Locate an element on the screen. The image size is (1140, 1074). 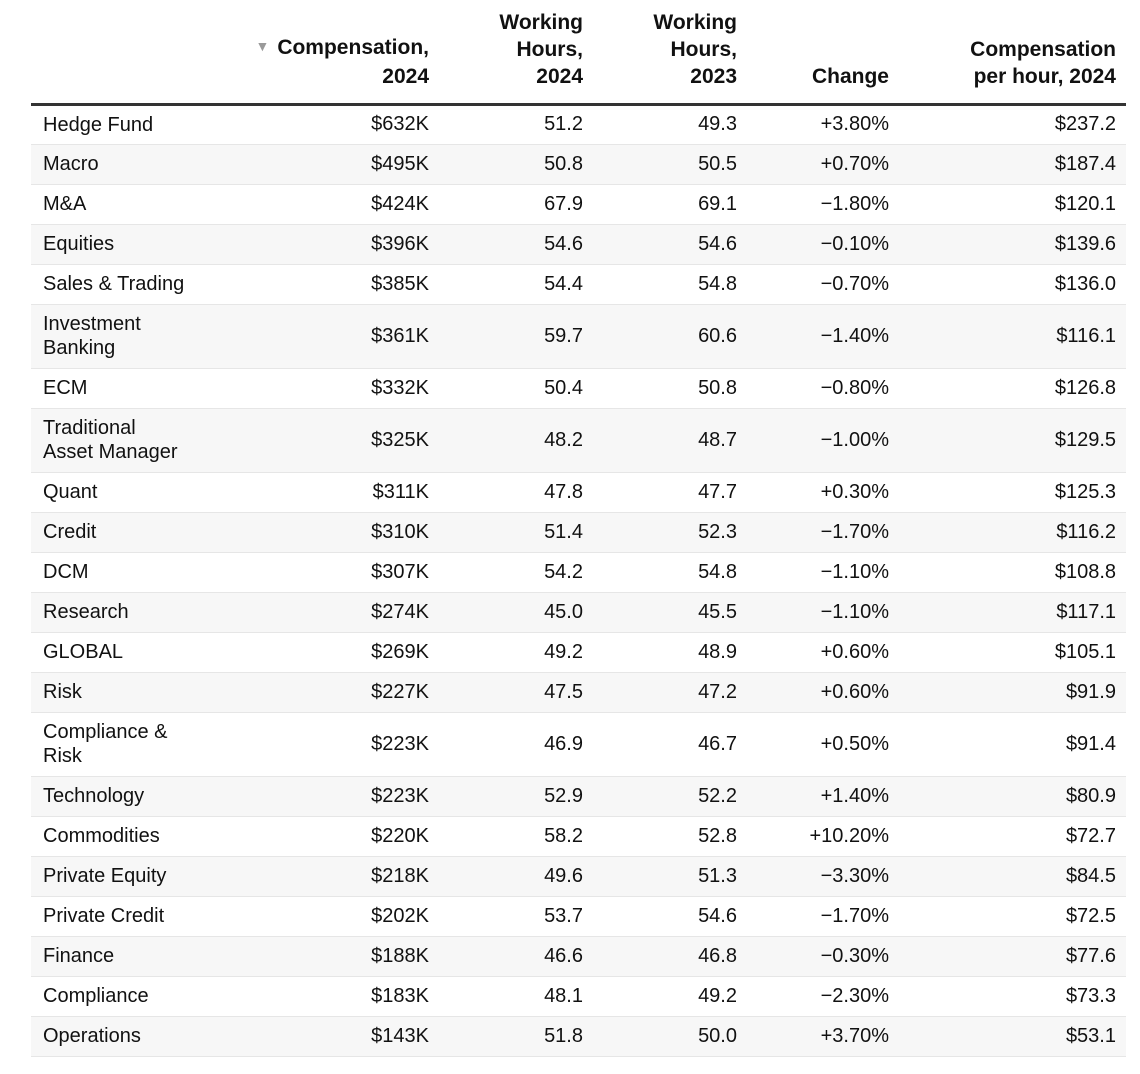
role-name-cell: Private Equity is located at coordinates (131, 876).